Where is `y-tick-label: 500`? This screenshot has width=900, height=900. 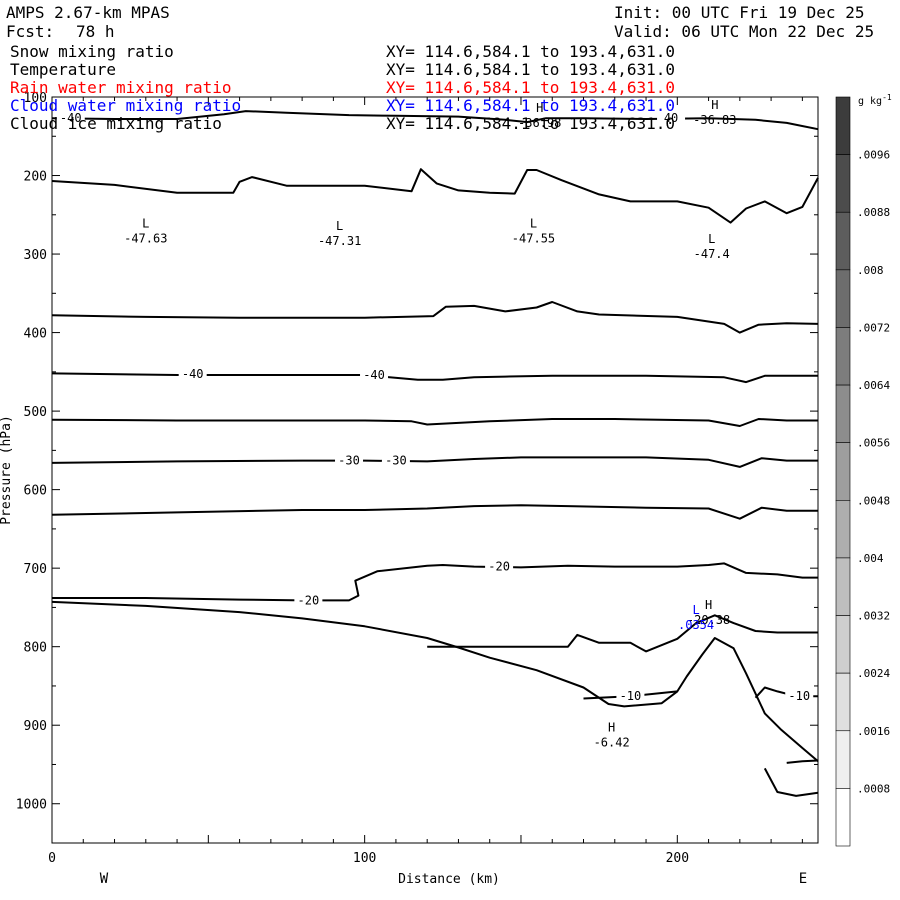
y-tick-label: 500 is located at coordinates (35, 412).